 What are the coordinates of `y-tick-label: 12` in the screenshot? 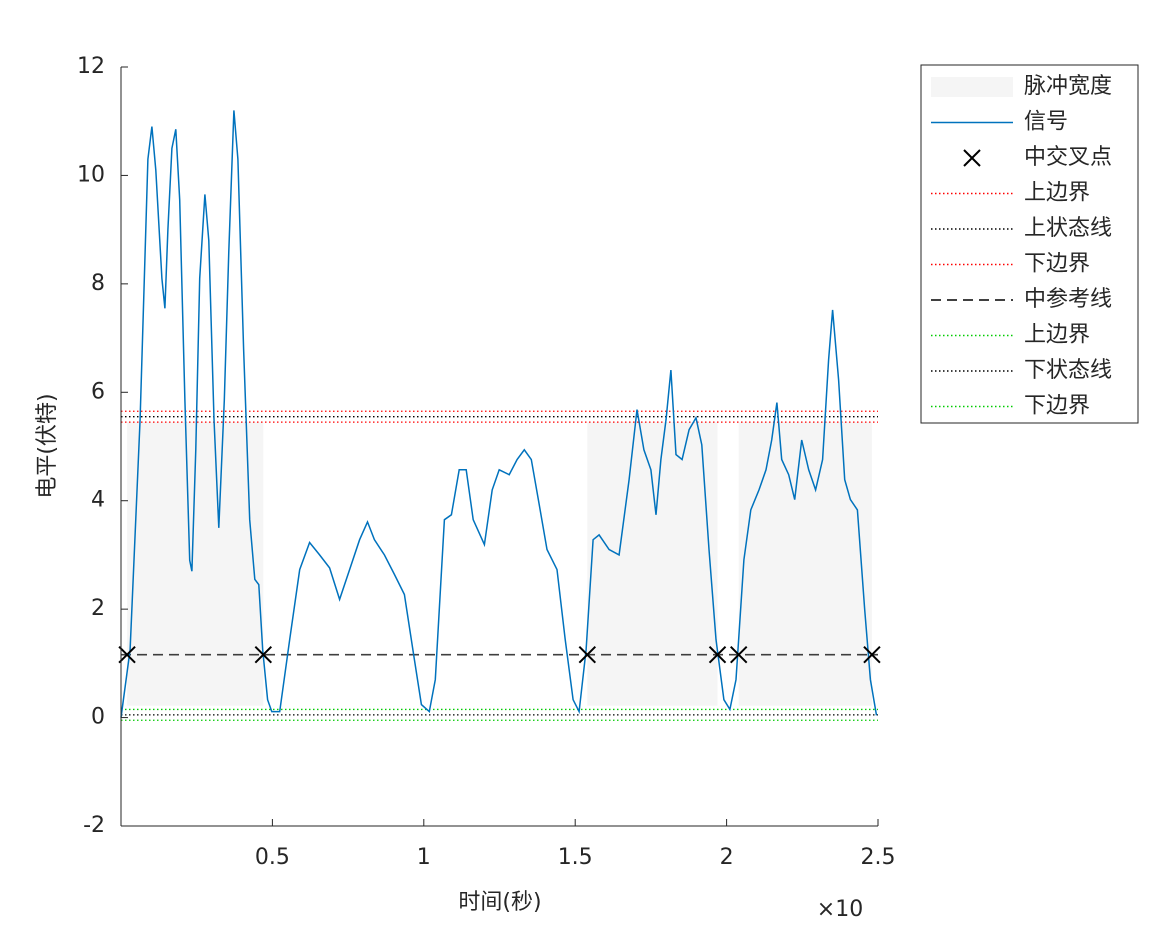 It's located at (91, 66).